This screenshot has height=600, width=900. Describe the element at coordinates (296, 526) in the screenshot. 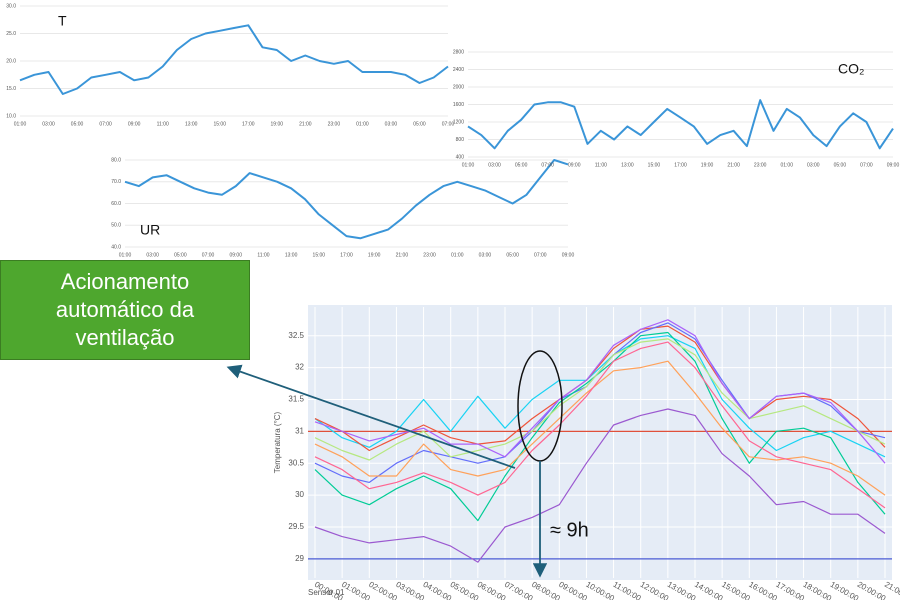

I see `y-tick-label: 29.5` at that location.